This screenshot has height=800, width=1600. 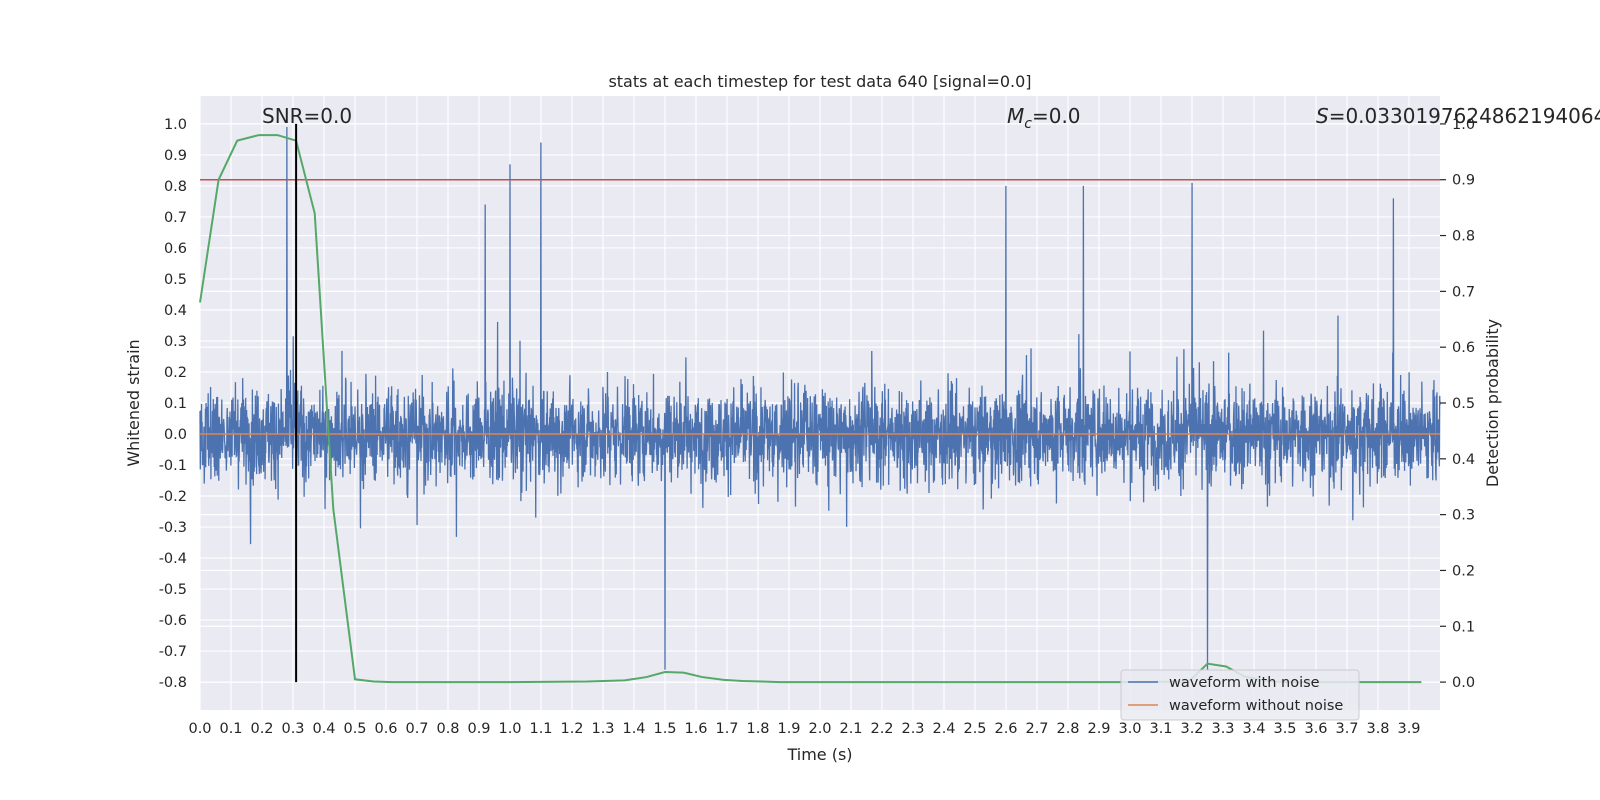 I want to click on y-tick-label: -0.3, so click(x=173, y=528).